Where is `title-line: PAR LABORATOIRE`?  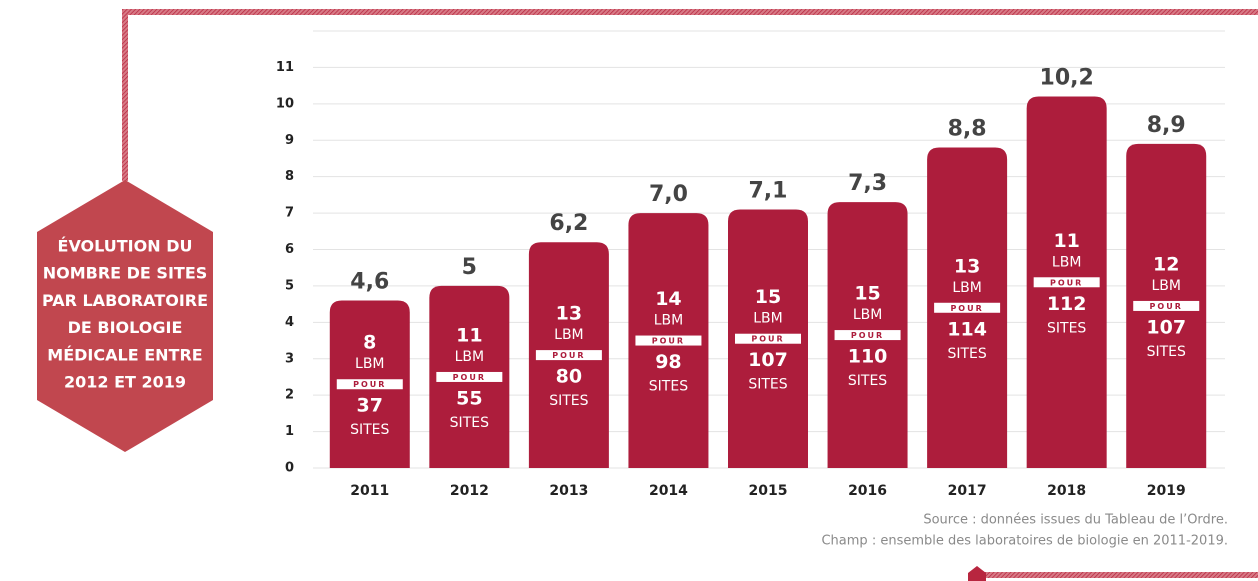 title-line: PAR LABORATOIRE is located at coordinates (125, 300).